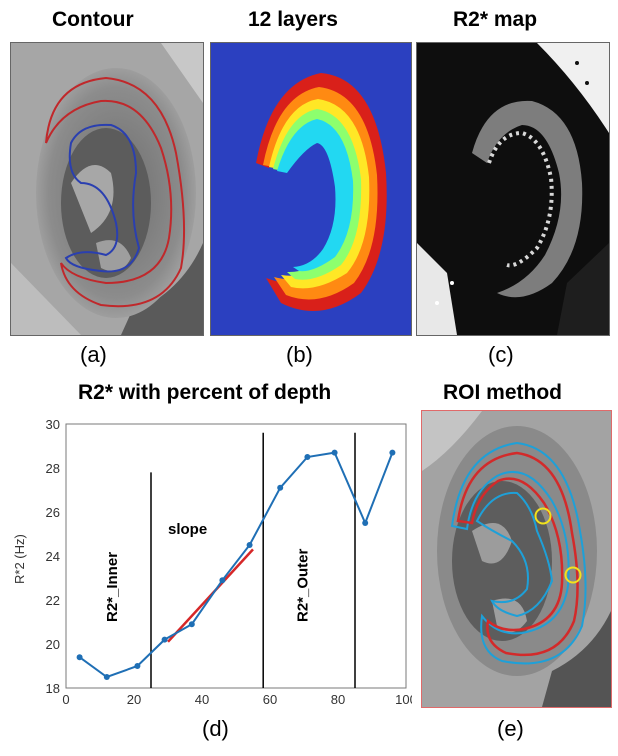 The height and width of the screenshot is (756, 618). Describe the element at coordinates (53, 556) in the screenshot. I see `y-tick-label: 24` at that location.